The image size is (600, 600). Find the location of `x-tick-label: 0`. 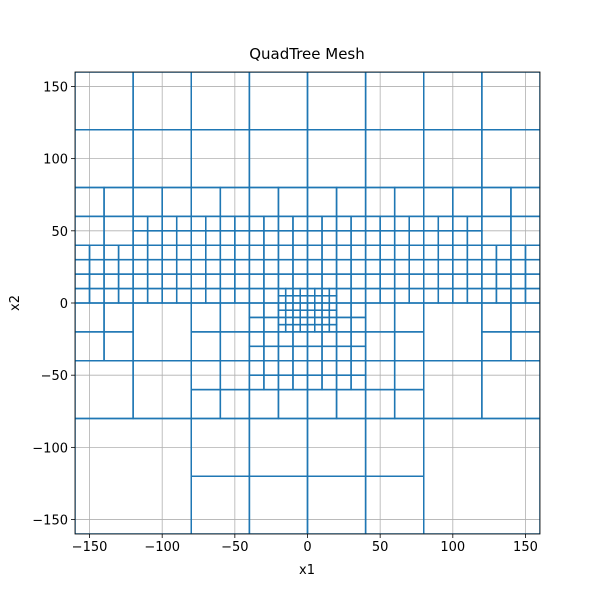

x-tick-label: 0 is located at coordinates (307, 547).